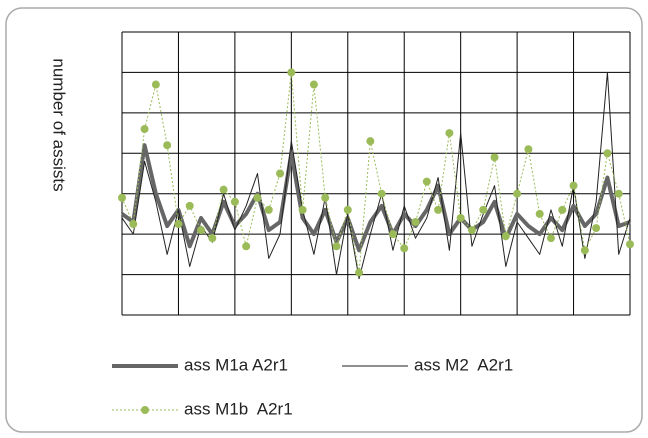 The height and width of the screenshot is (438, 648). What do you see at coordinates (236, 364) in the screenshot?
I see `legend-label: ass M1a A2r1` at bounding box center [236, 364].